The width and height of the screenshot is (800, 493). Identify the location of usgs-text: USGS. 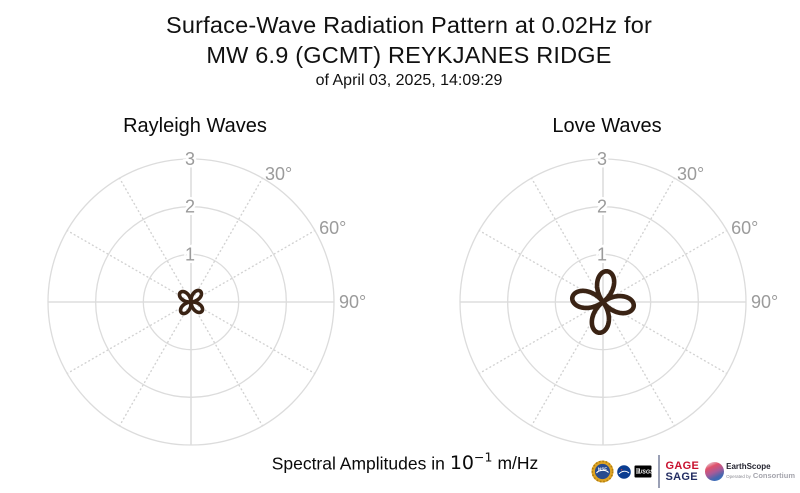
(645, 473).